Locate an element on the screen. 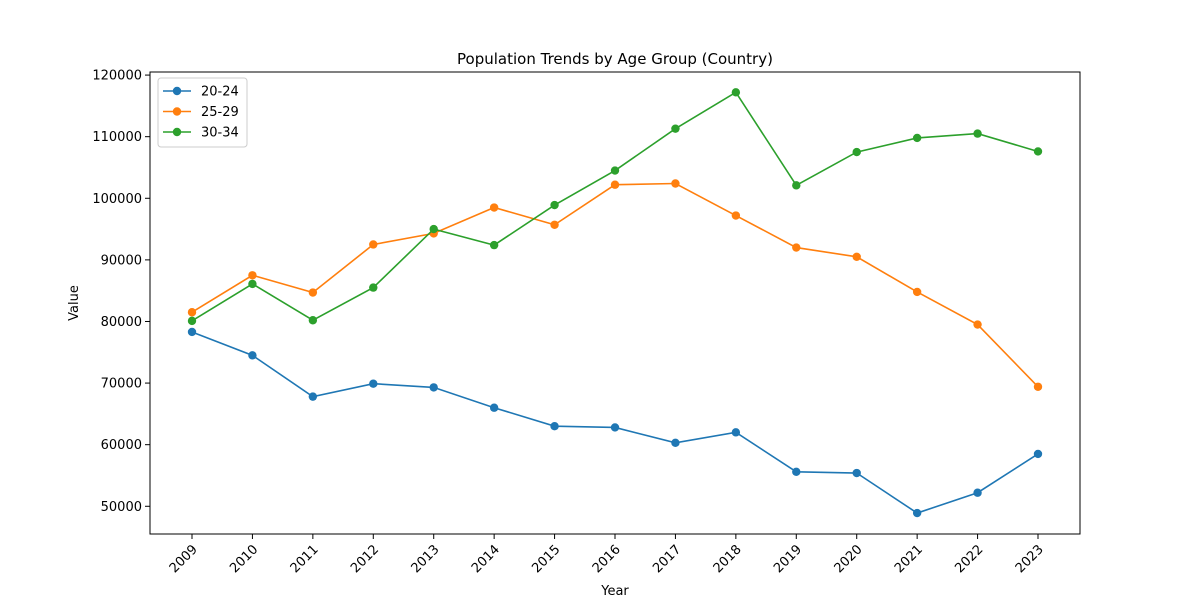  x-tick-label: 2009 is located at coordinates (184, 559).